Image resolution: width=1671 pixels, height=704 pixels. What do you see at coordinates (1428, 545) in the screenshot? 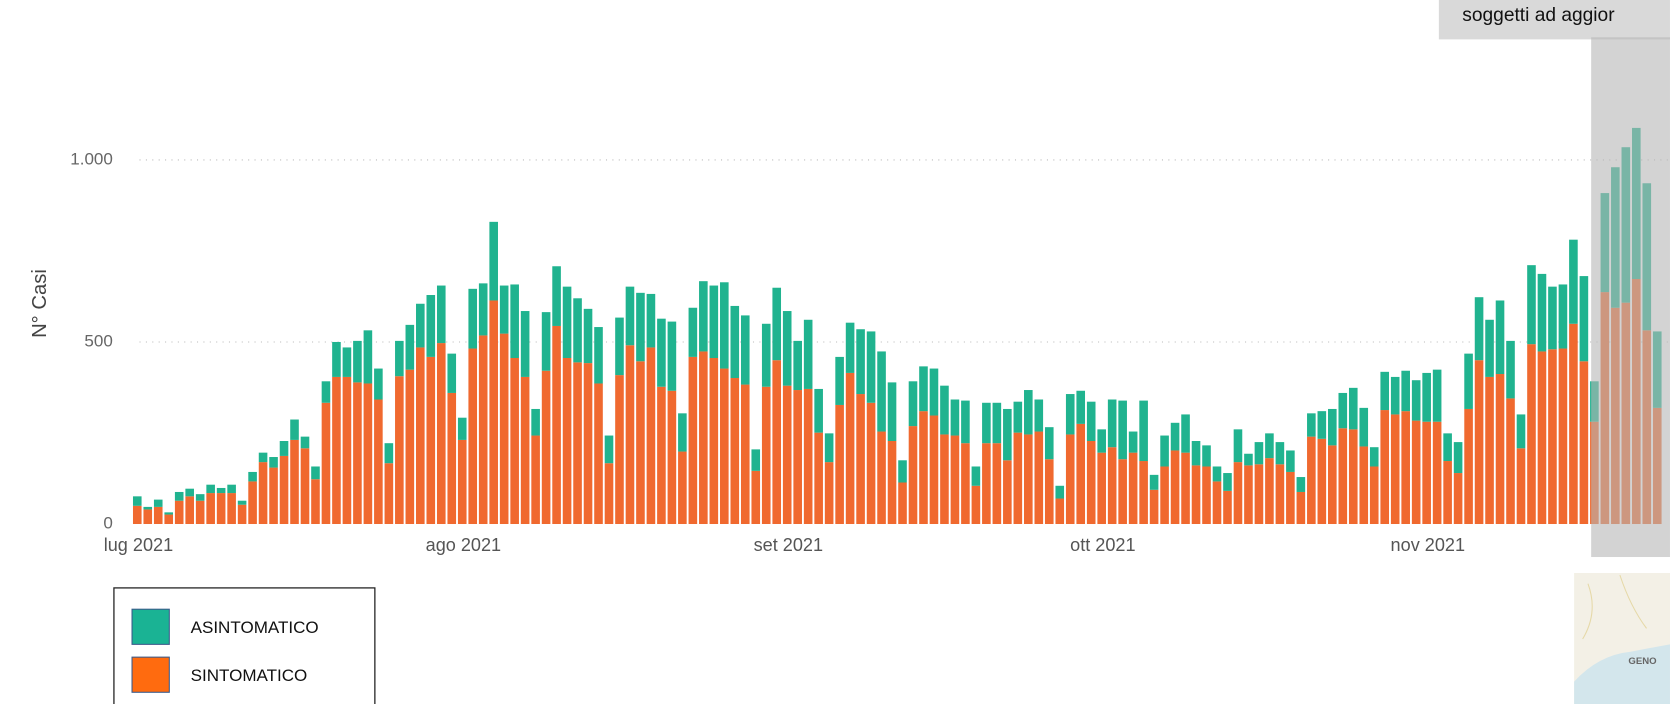
I see `x-tick-label: nov 2021` at bounding box center [1428, 545].